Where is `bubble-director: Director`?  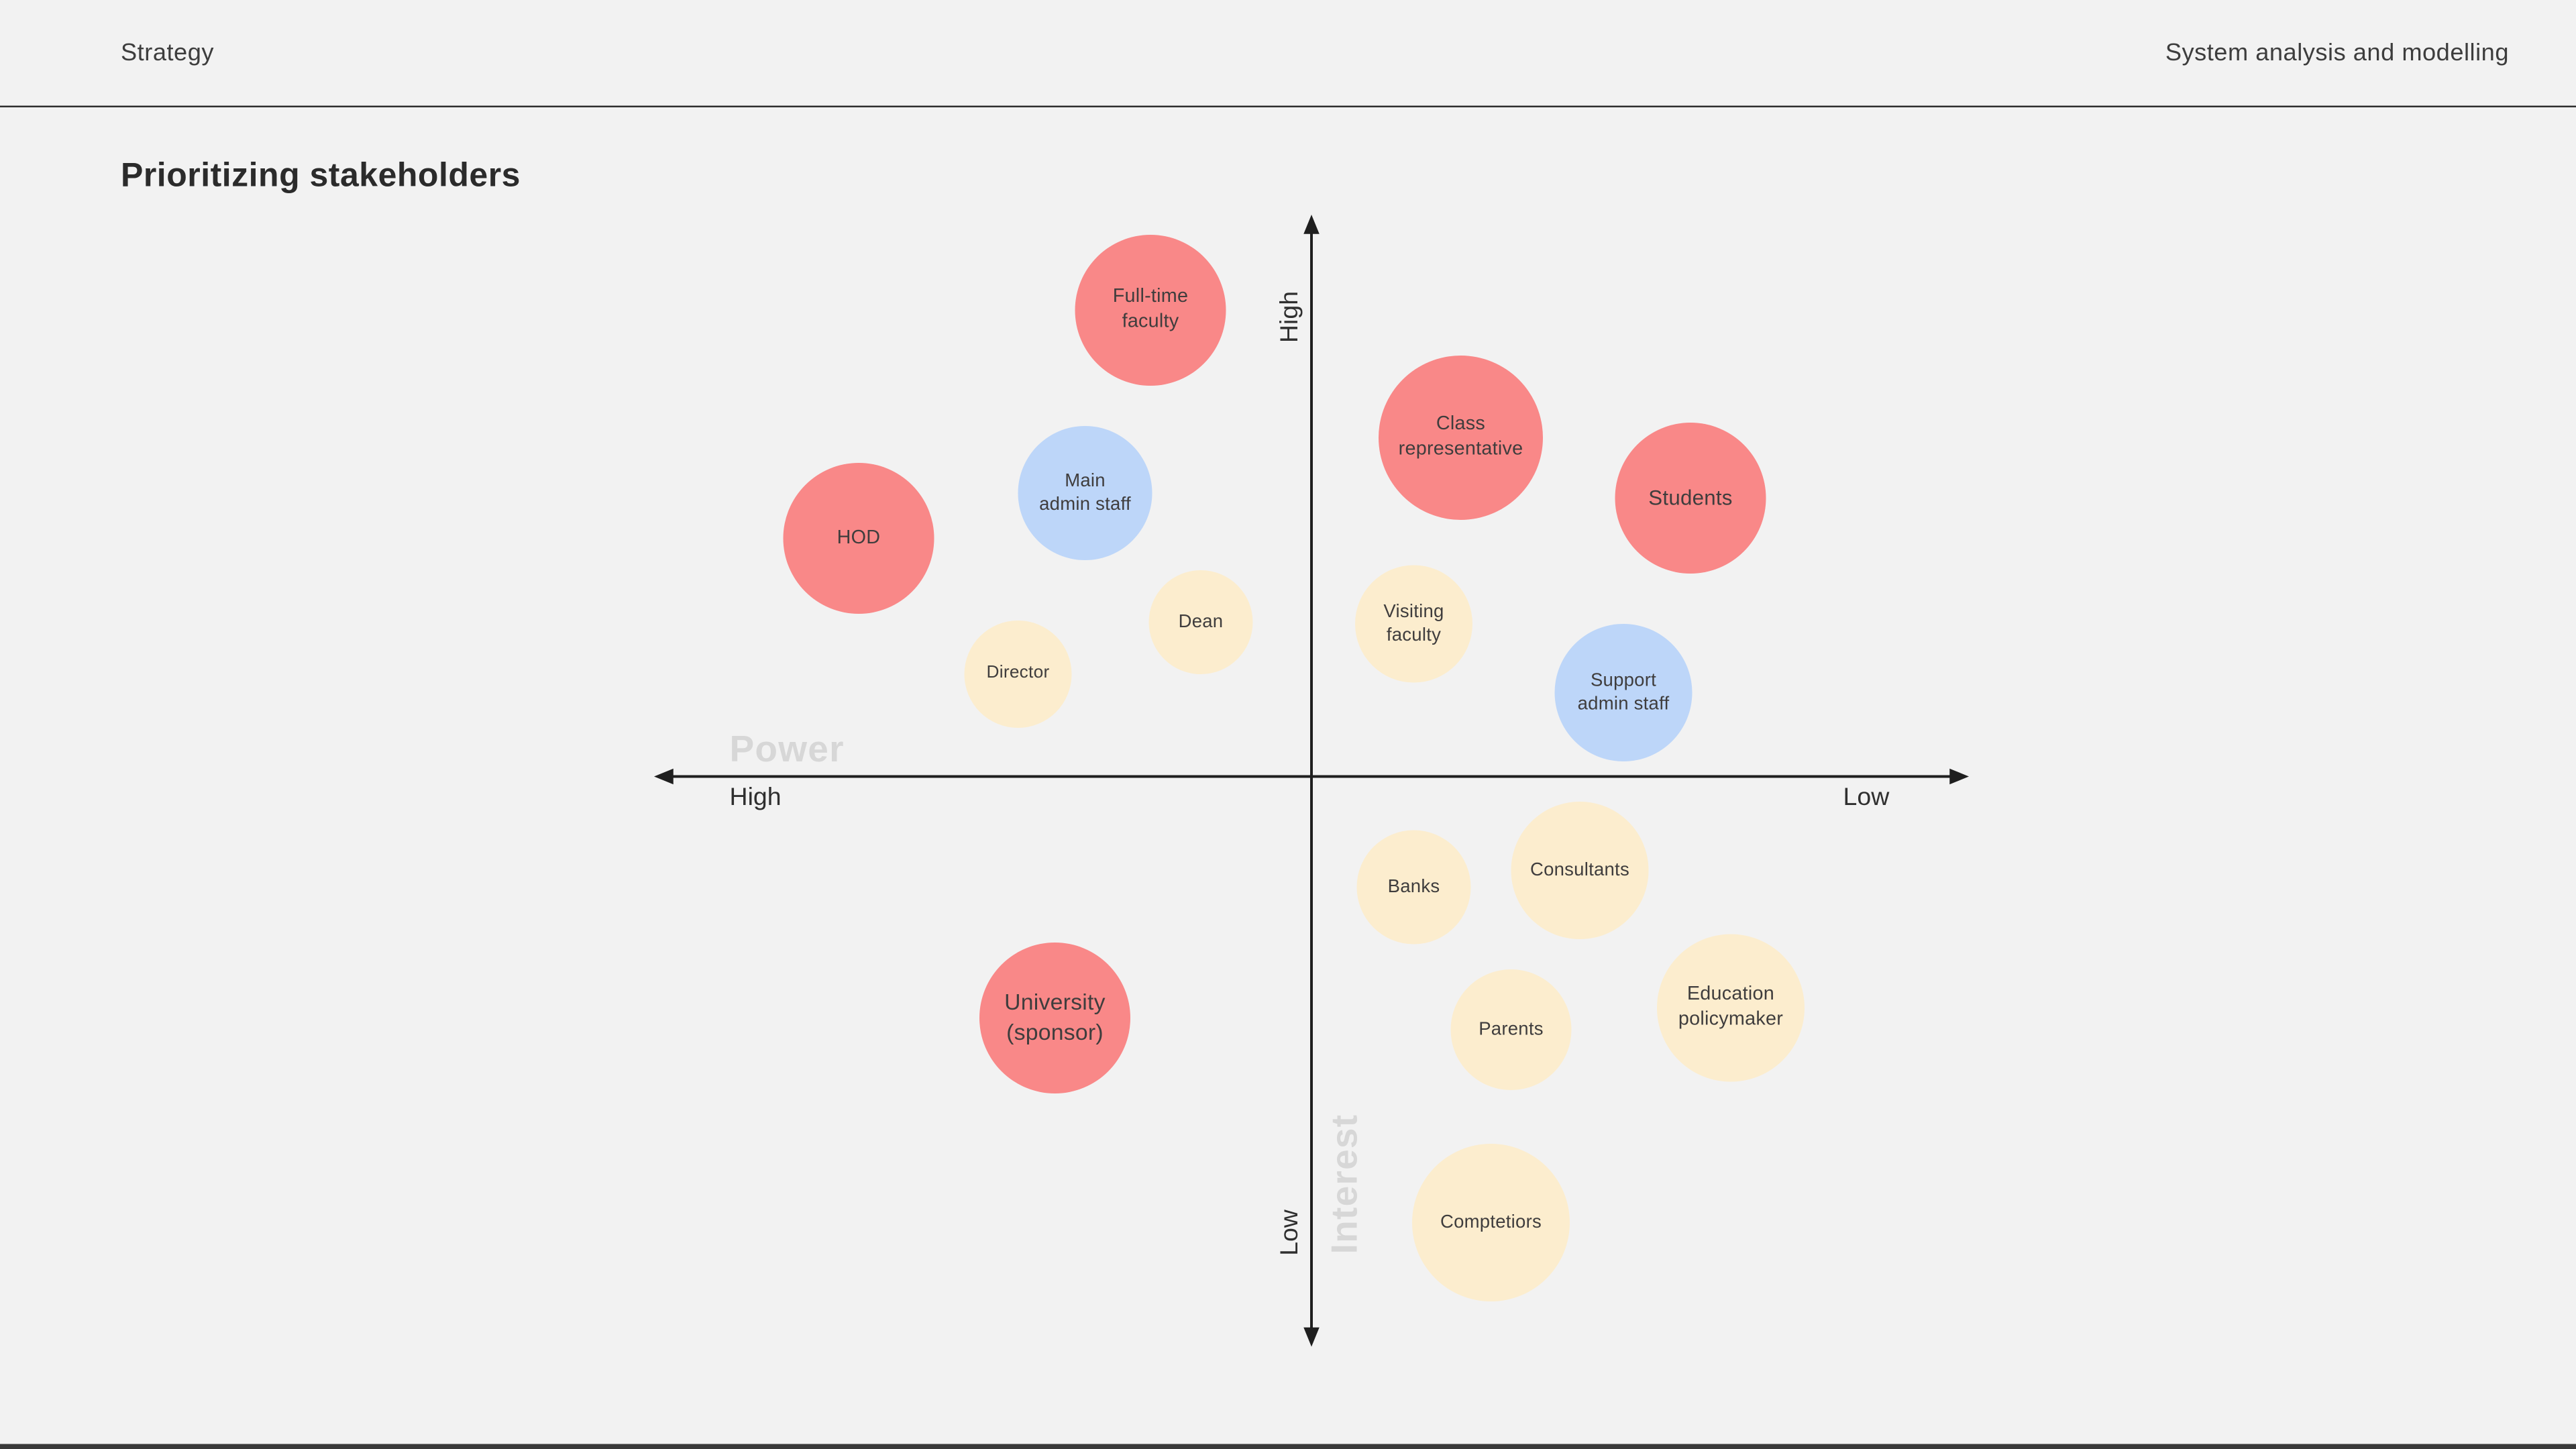 bubble-director: Director is located at coordinates (1018, 674).